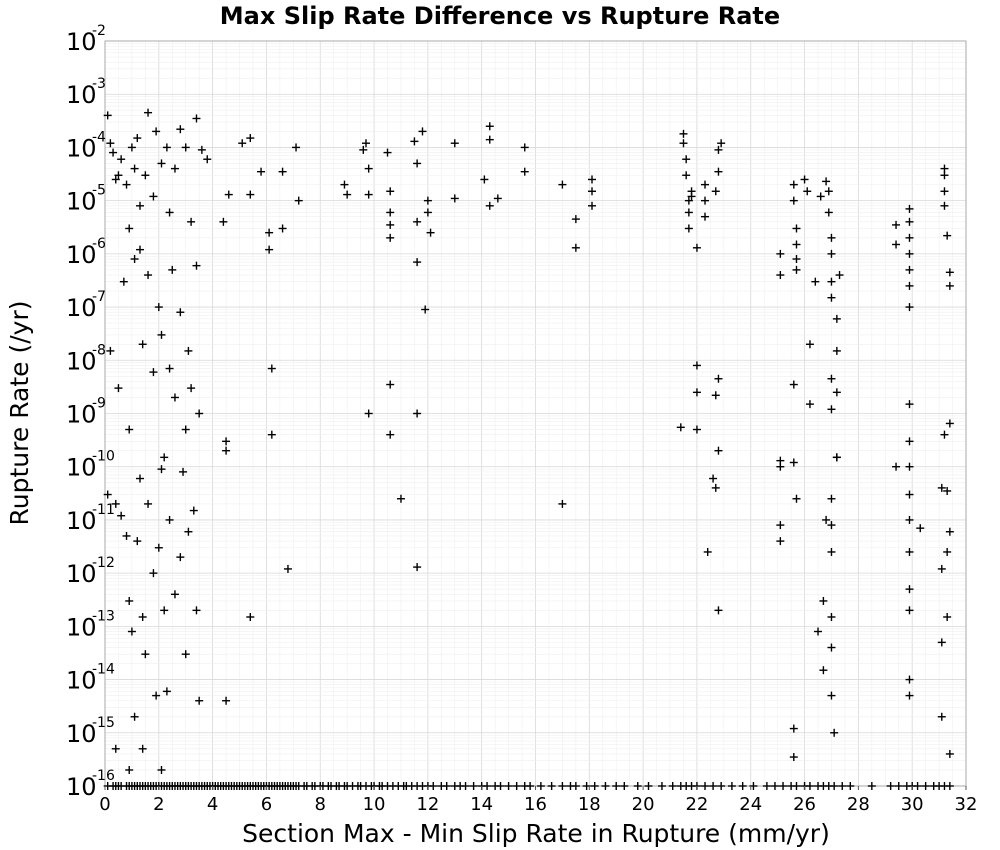 This screenshot has height=850, width=1000. I want to click on x-tick-label: 8, so click(320, 804).